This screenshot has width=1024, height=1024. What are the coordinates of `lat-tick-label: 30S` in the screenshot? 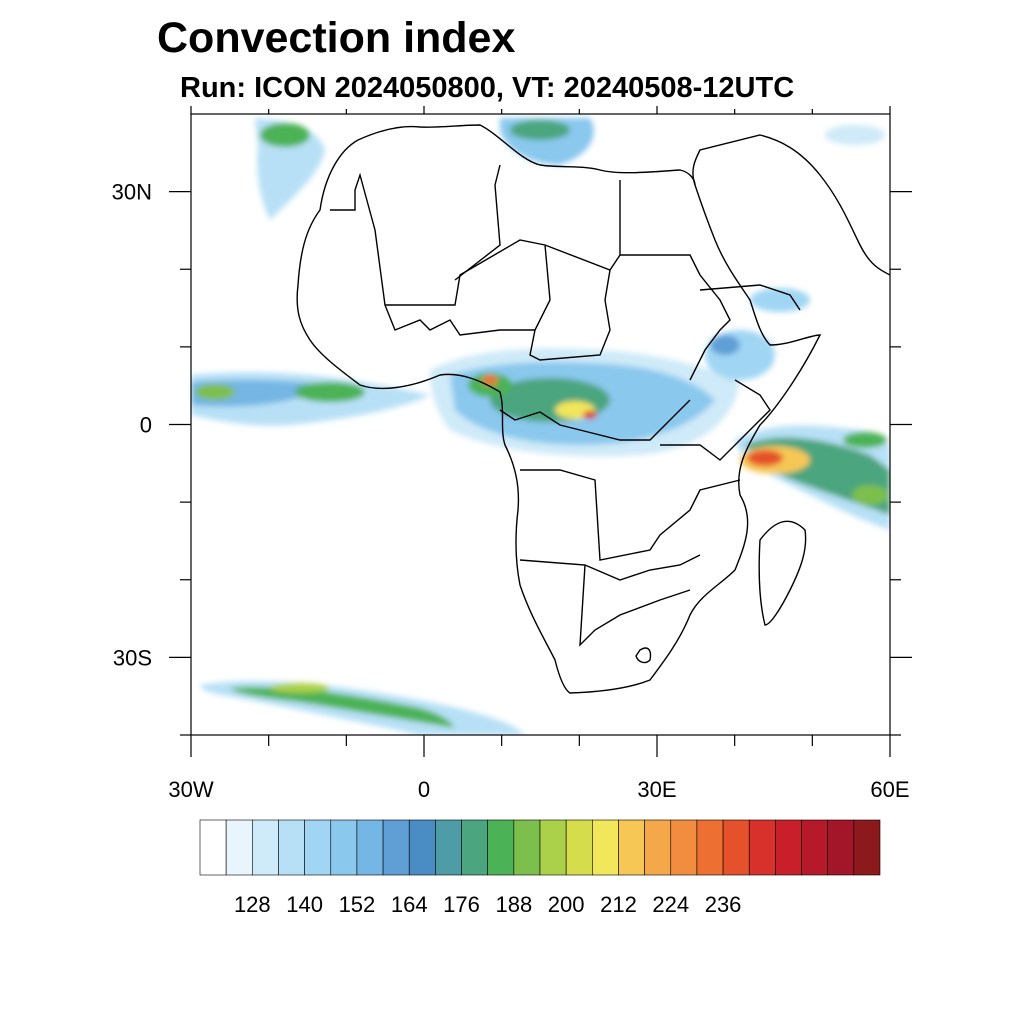 It's located at (132, 657).